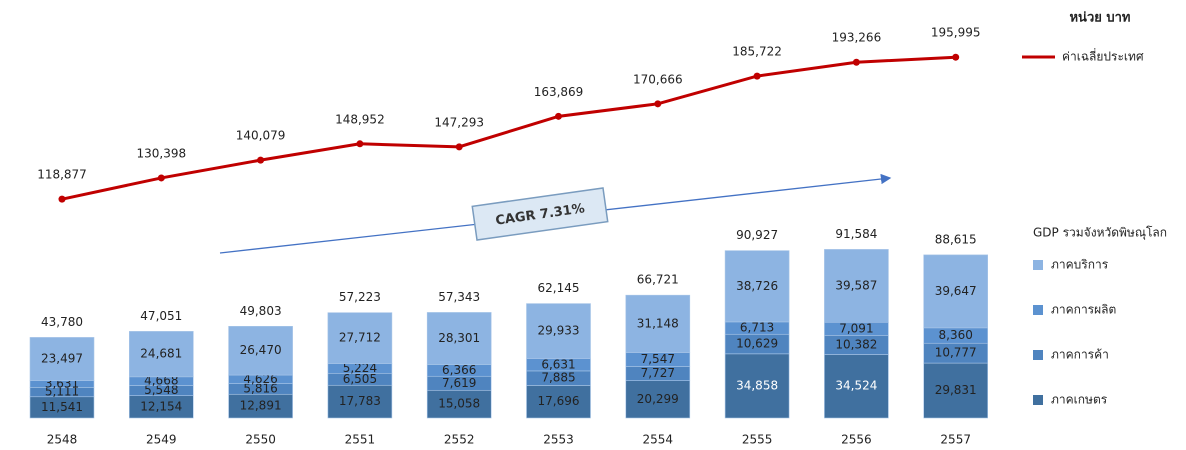 Image resolution: width=1186 pixels, height=450 pixels. I want to click on annotation-bg, so click(540, 214).